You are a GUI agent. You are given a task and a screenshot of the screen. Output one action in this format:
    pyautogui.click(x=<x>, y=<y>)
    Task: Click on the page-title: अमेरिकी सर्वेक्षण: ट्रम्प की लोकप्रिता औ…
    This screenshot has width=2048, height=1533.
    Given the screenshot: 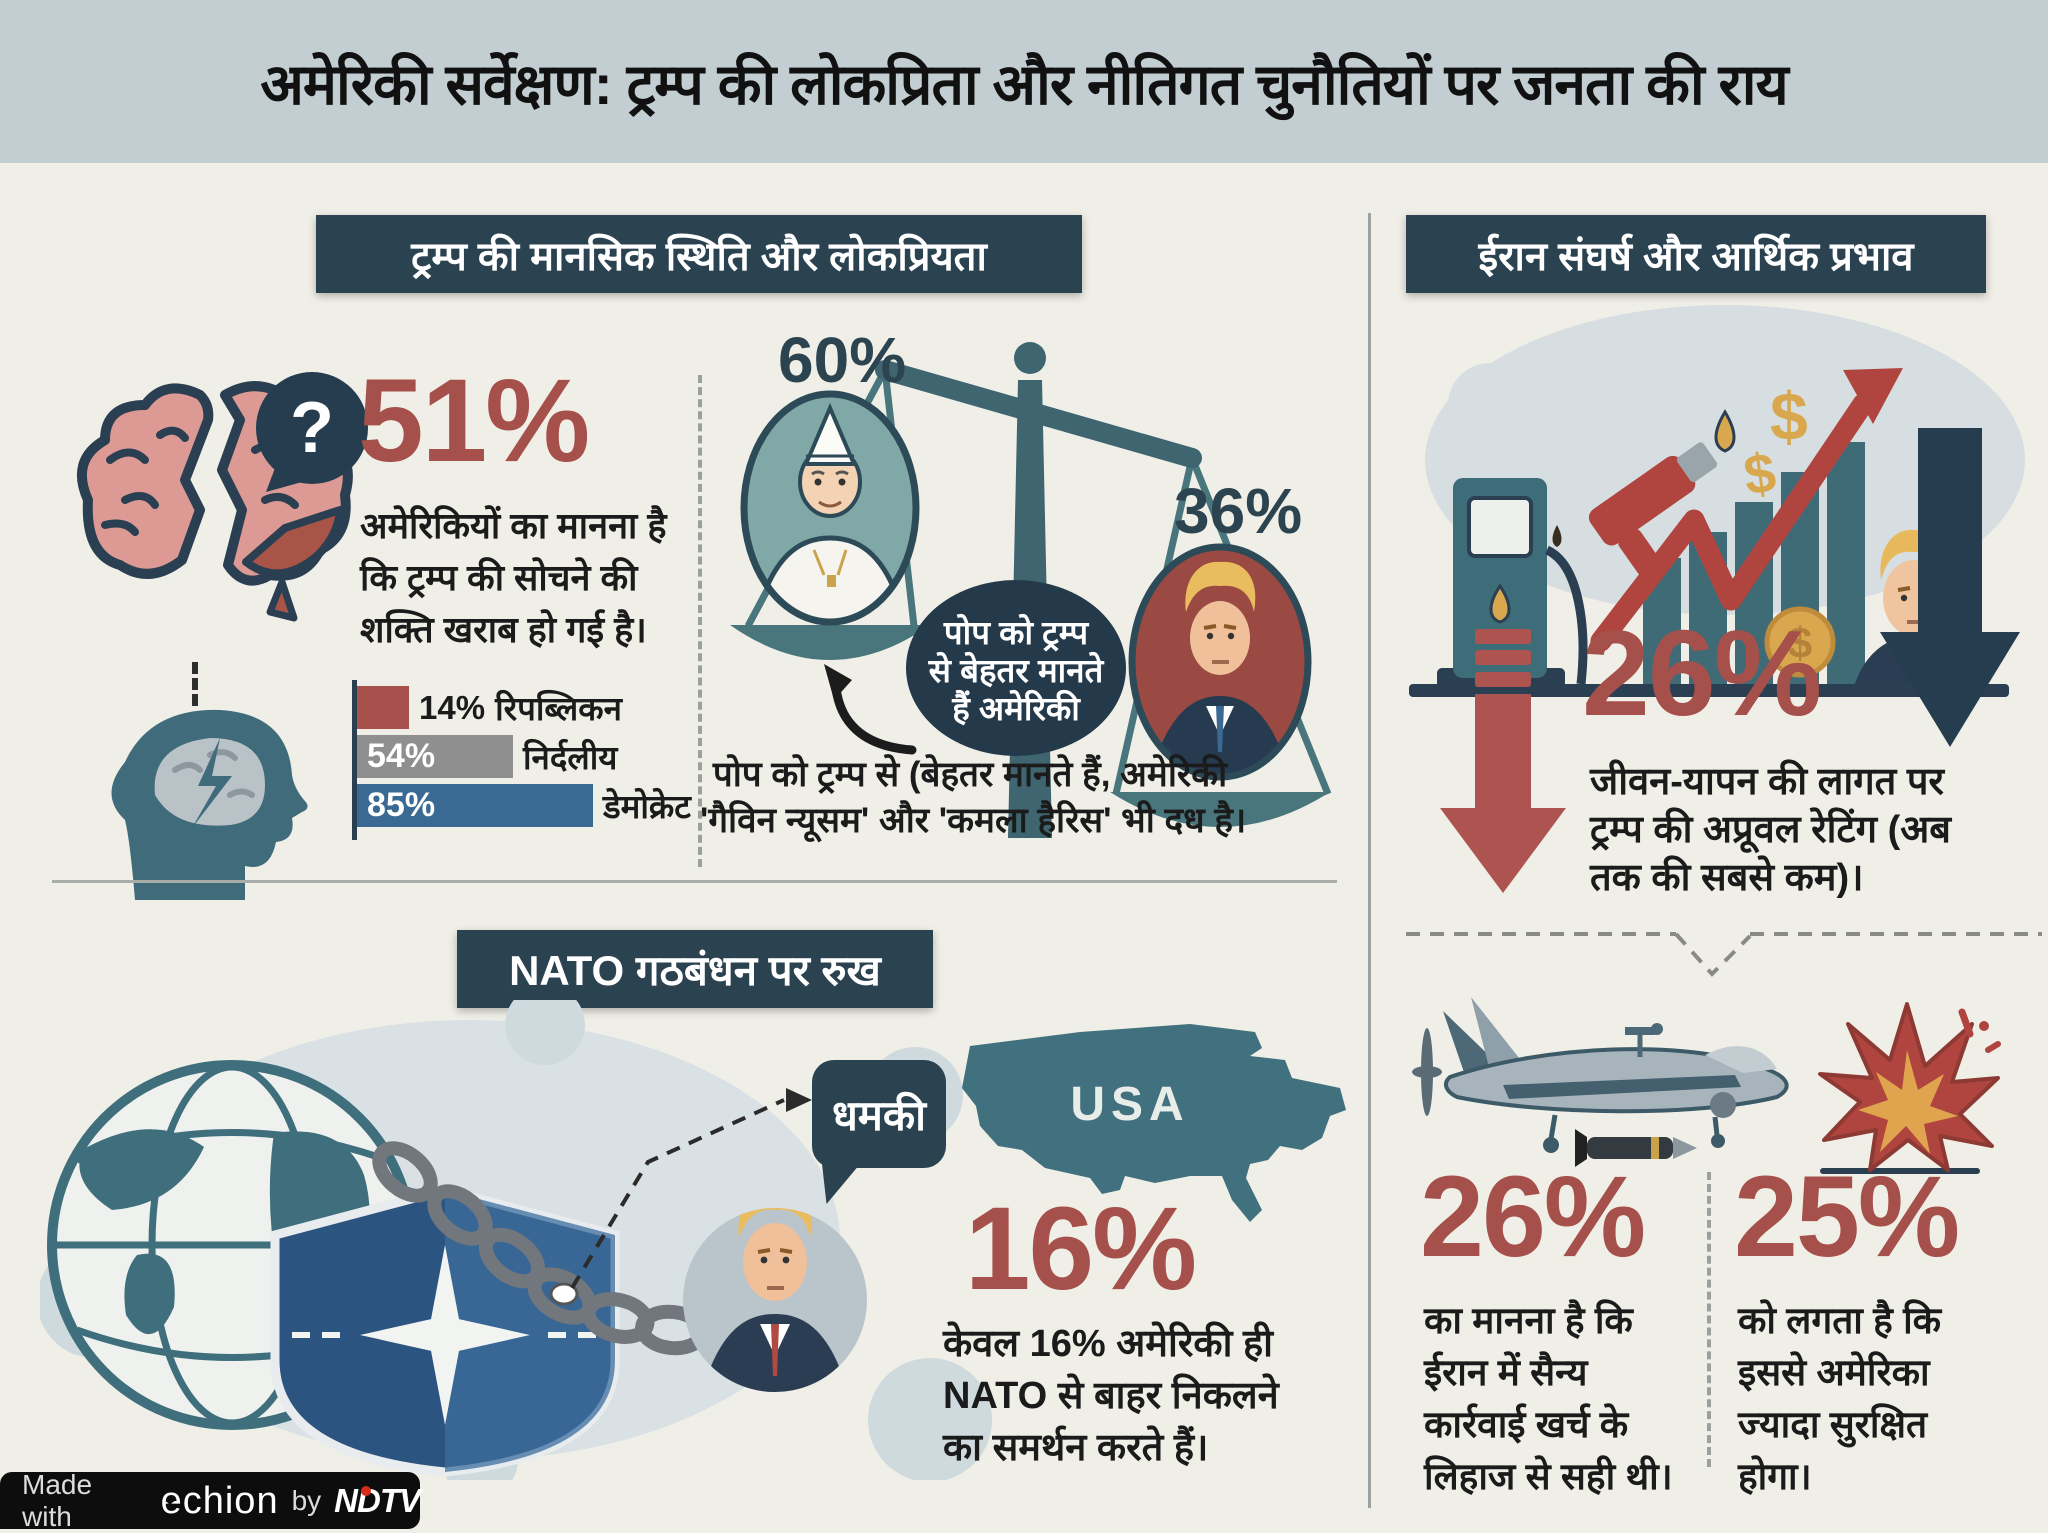 What is the action you would take?
    pyautogui.click(x=1024, y=84)
    